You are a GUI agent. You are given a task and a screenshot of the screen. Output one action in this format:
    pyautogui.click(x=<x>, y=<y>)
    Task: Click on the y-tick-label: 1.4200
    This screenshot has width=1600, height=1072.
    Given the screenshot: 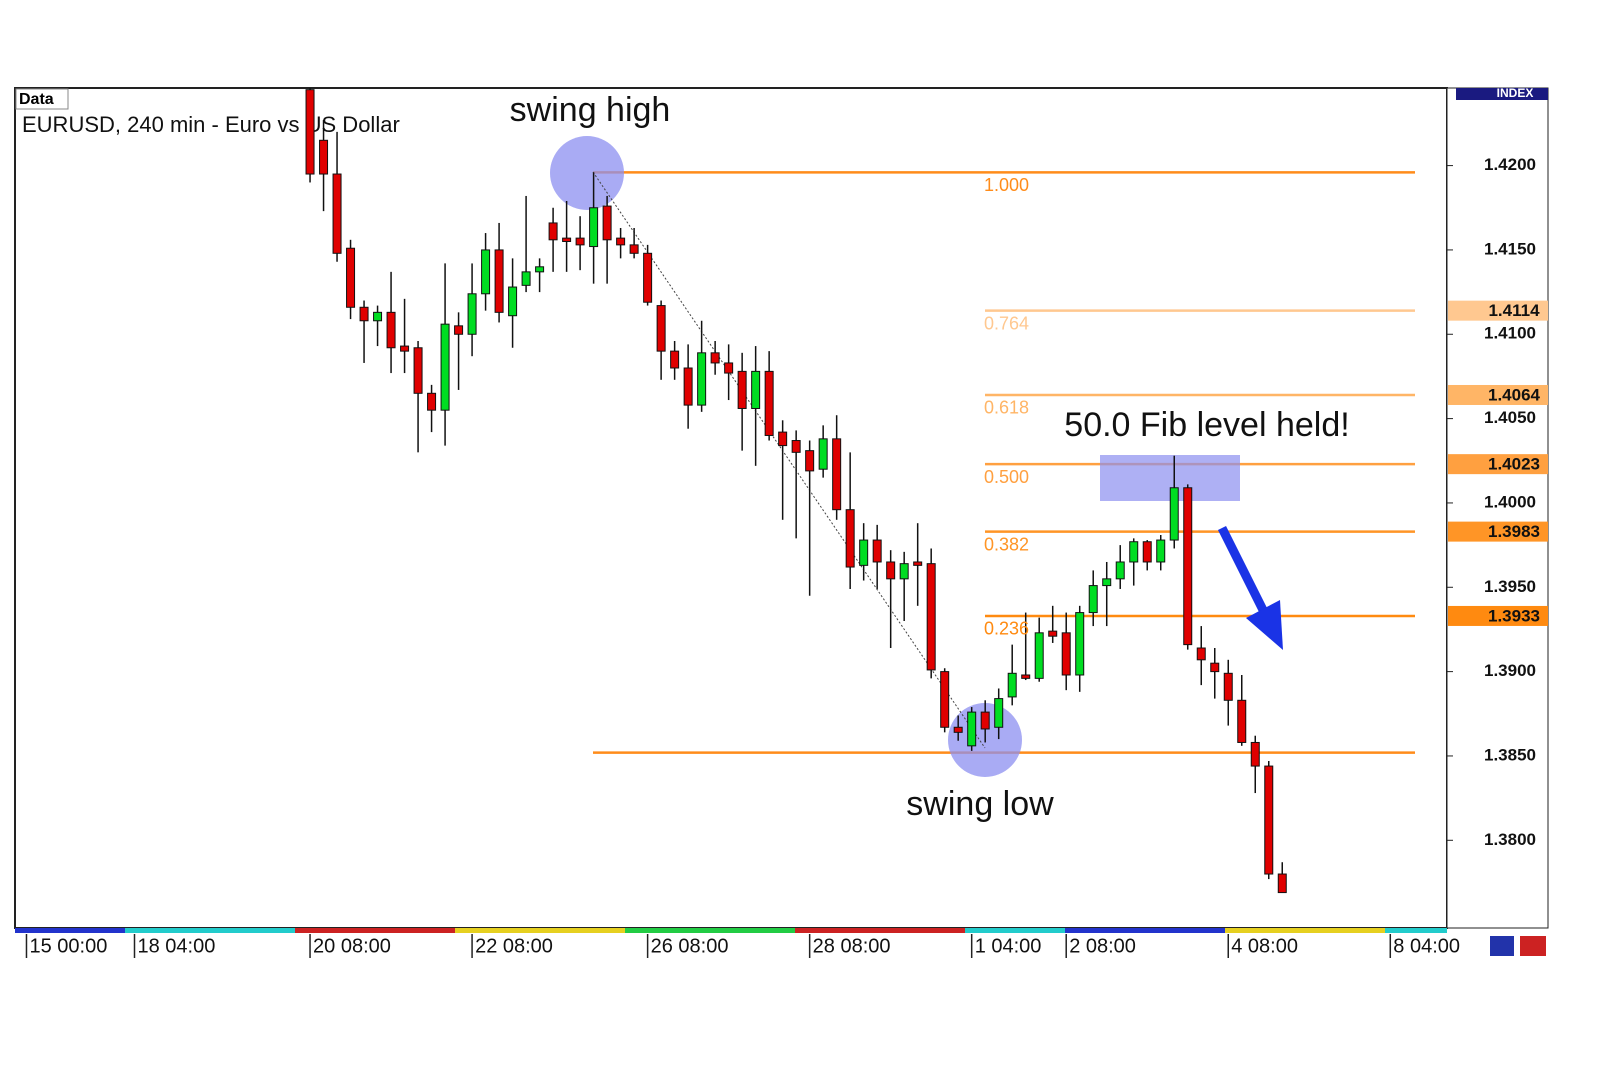 What is the action you would take?
    pyautogui.click(x=1510, y=164)
    